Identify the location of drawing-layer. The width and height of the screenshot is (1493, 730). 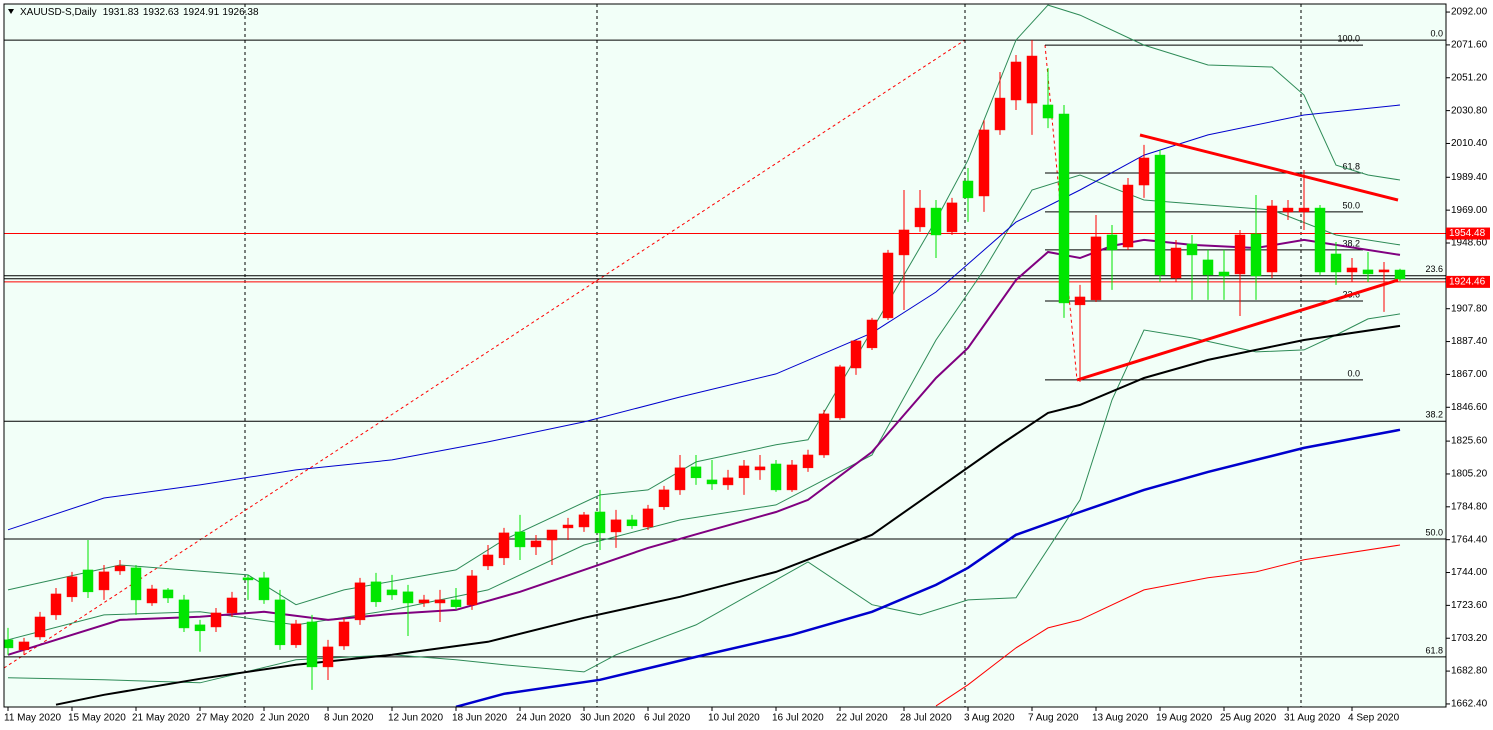
(1237, 257).